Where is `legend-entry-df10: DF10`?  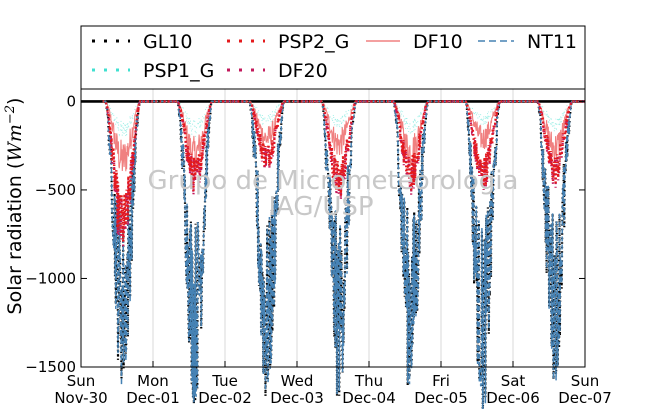 legend-entry-df10: DF10 is located at coordinates (414, 42).